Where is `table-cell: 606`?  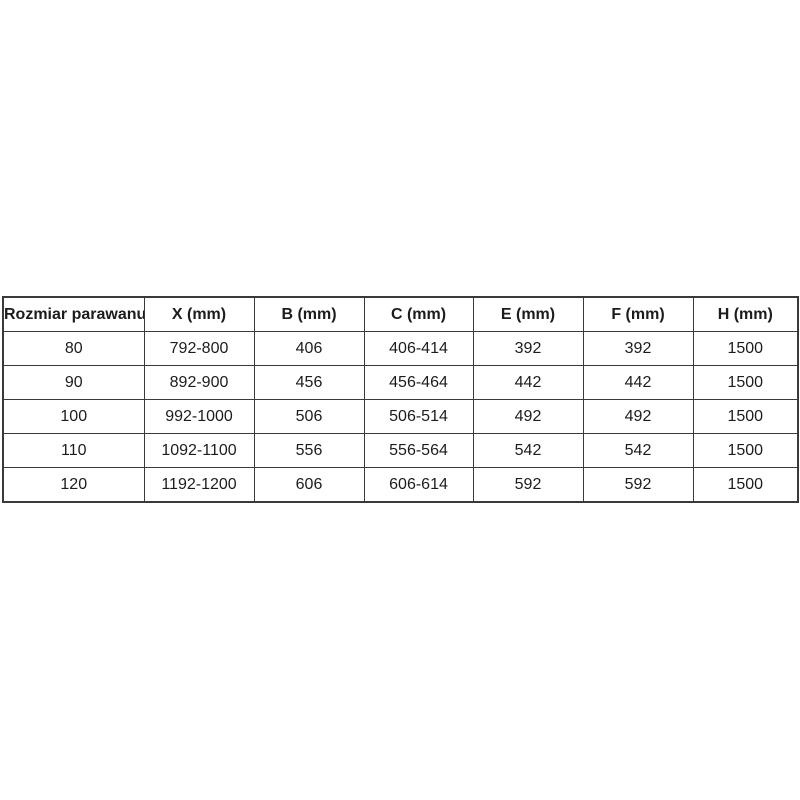 table-cell: 606 is located at coordinates (309, 485).